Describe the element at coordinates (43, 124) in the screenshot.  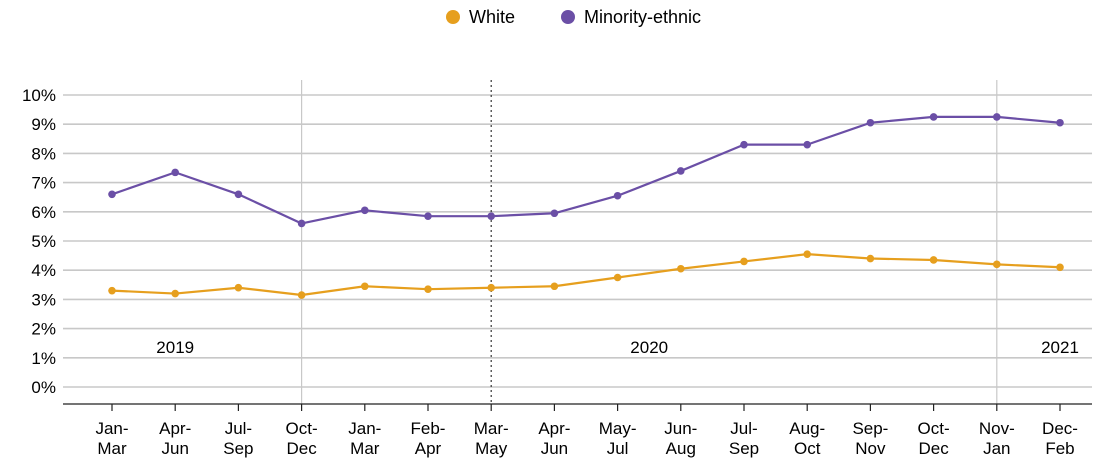
I see `y-tick-label: 9%` at that location.